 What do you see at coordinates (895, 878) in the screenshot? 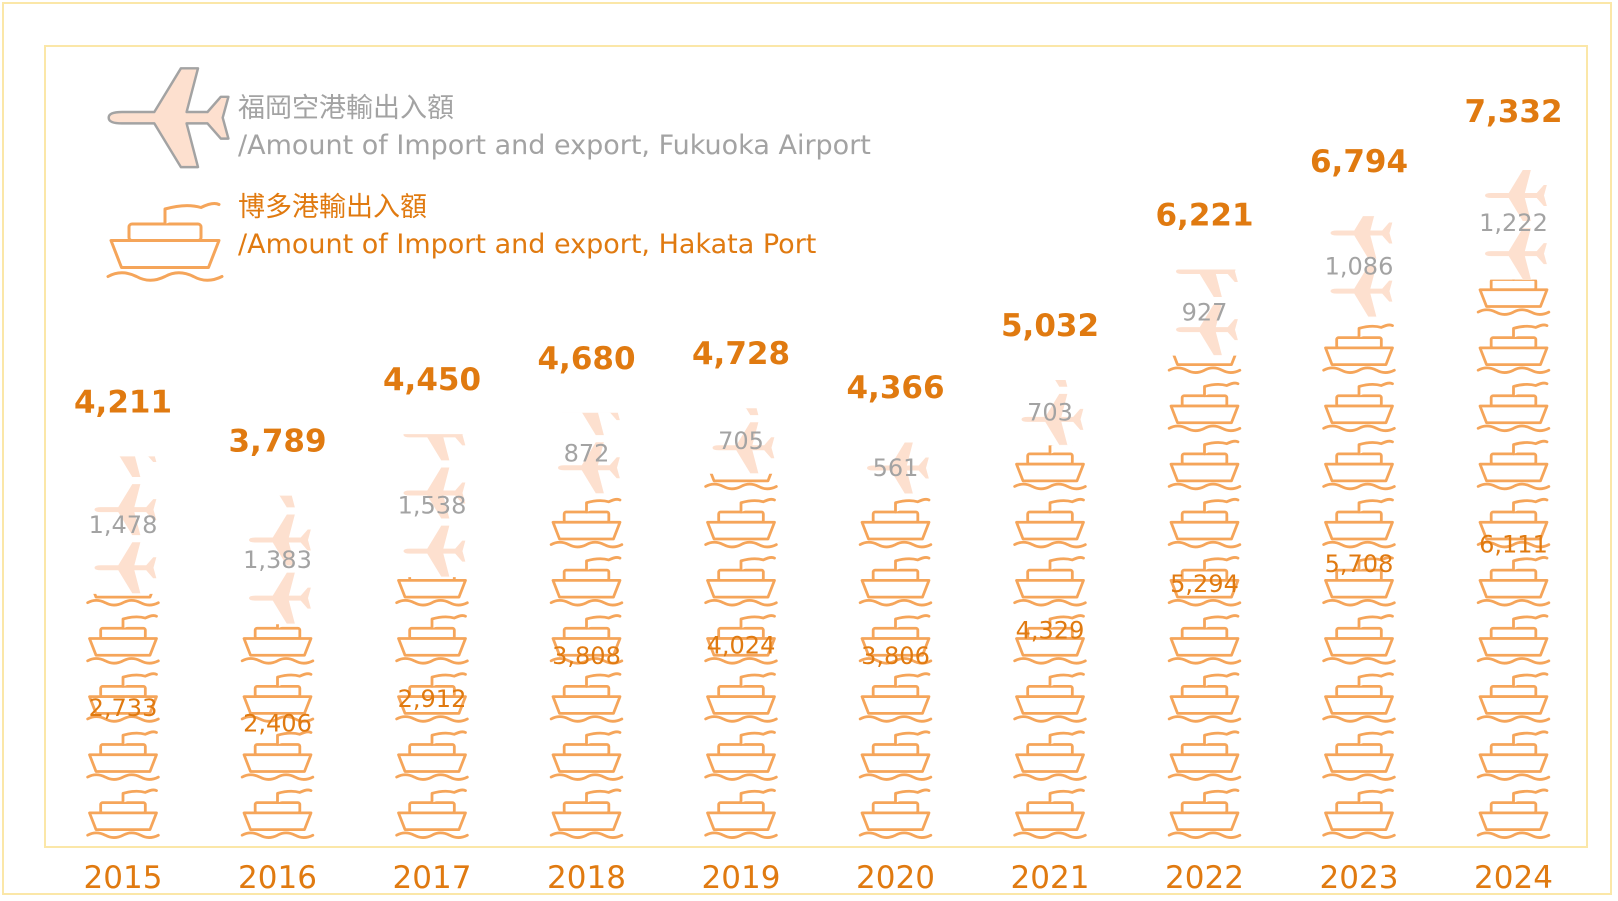
I see `x-tick-label: 2020` at bounding box center [895, 878].